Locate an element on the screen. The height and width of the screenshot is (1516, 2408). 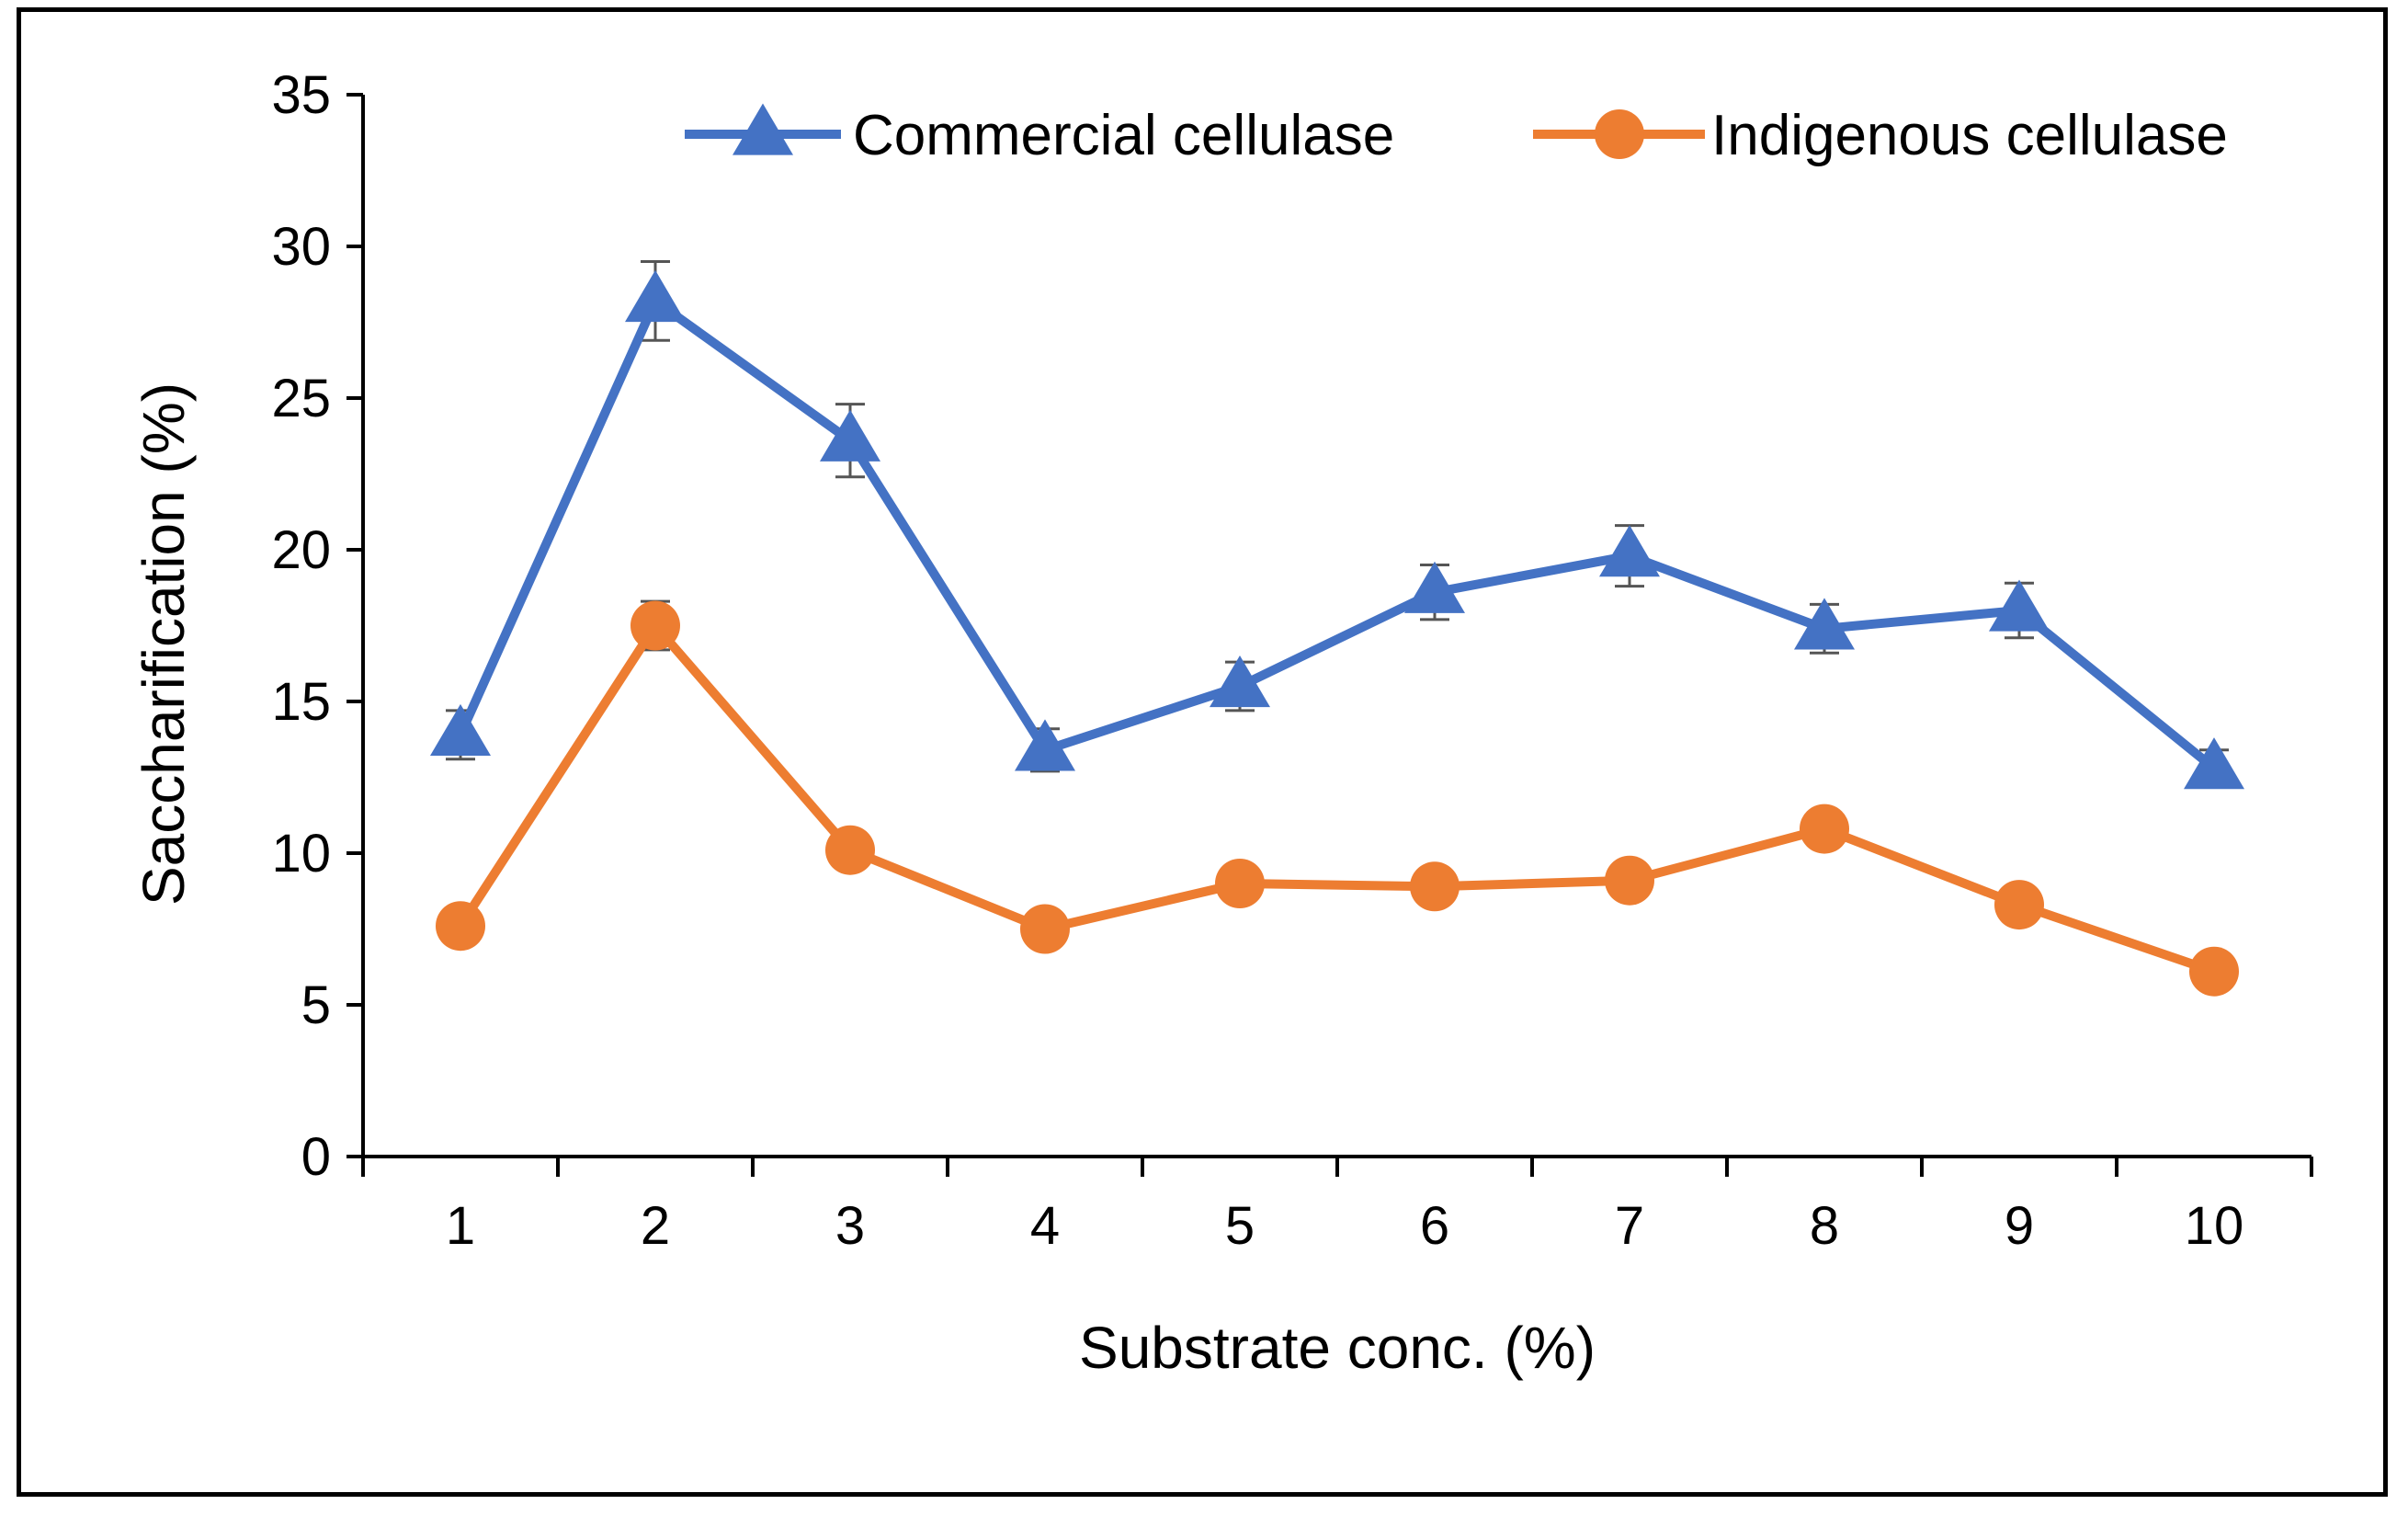
x-tick-label: 10 is located at coordinates (2214, 1226).